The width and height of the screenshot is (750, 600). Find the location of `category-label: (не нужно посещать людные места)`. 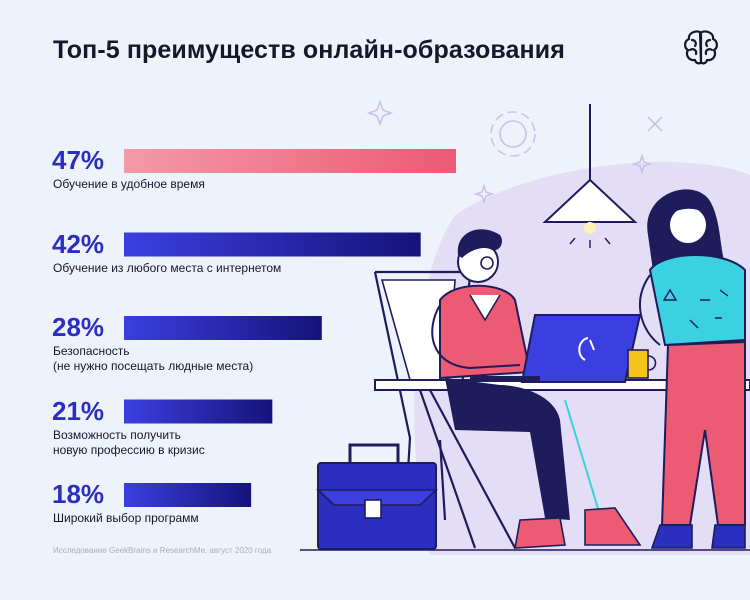

category-label: (не нужно посещать людные места) is located at coordinates (153, 366).